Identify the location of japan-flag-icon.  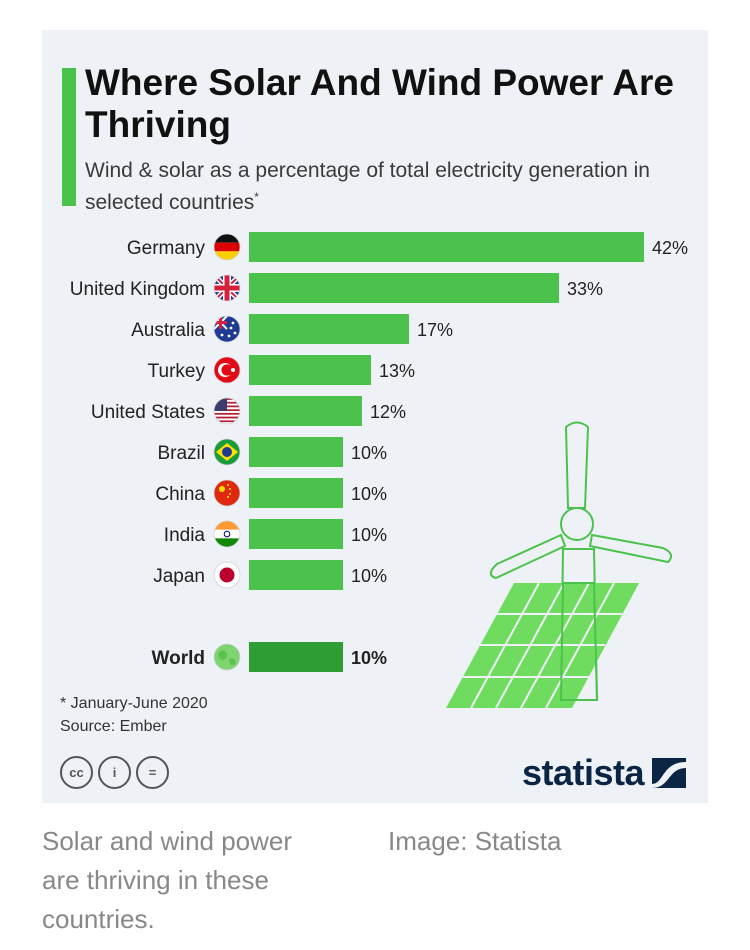
(227, 575).